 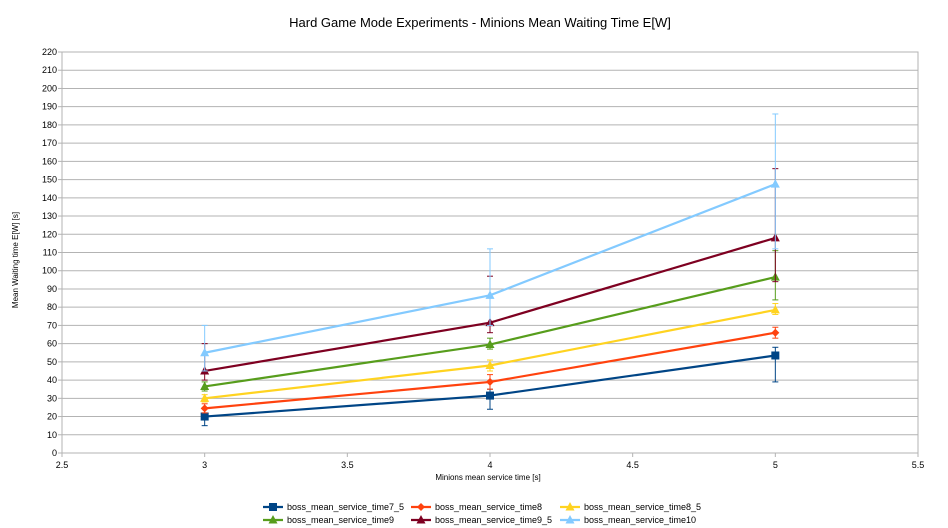 What do you see at coordinates (49, 107) in the screenshot?
I see `y-tick-label: 190` at bounding box center [49, 107].